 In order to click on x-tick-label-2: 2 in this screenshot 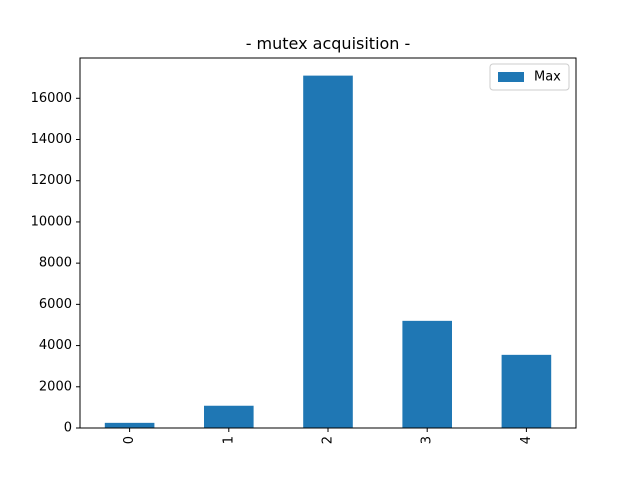, I will do `click(328, 440)`.